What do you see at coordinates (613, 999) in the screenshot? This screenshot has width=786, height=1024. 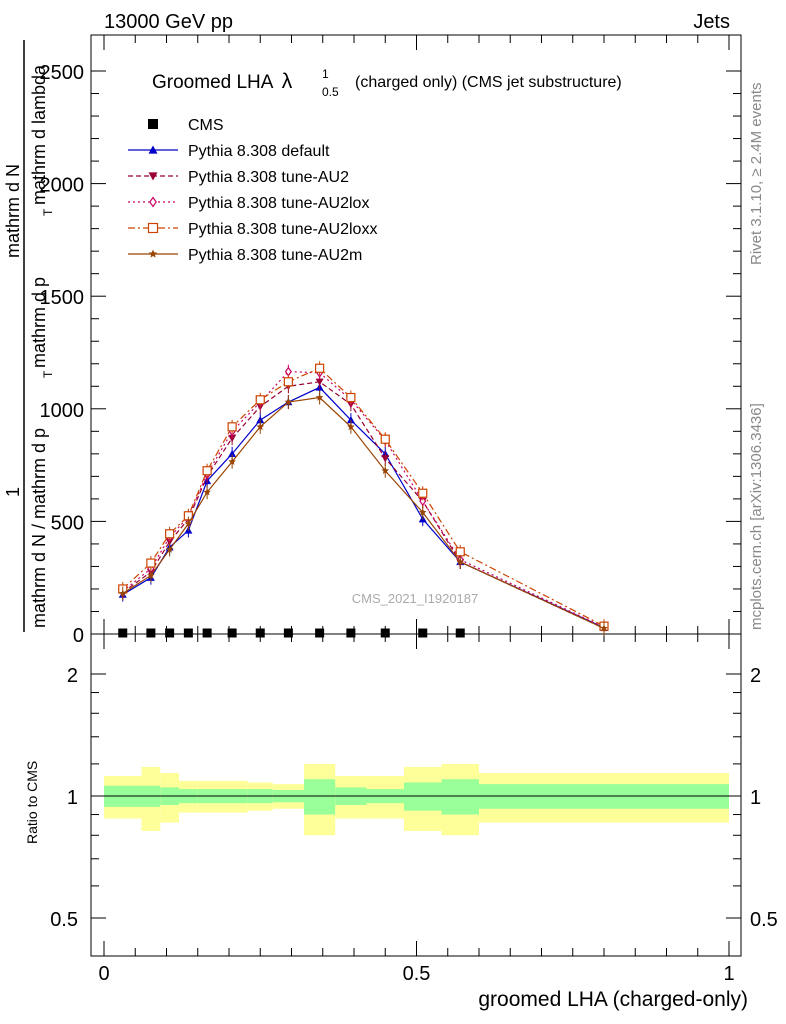 I see `xlabel: groomed LHA (charged-only)` at bounding box center [613, 999].